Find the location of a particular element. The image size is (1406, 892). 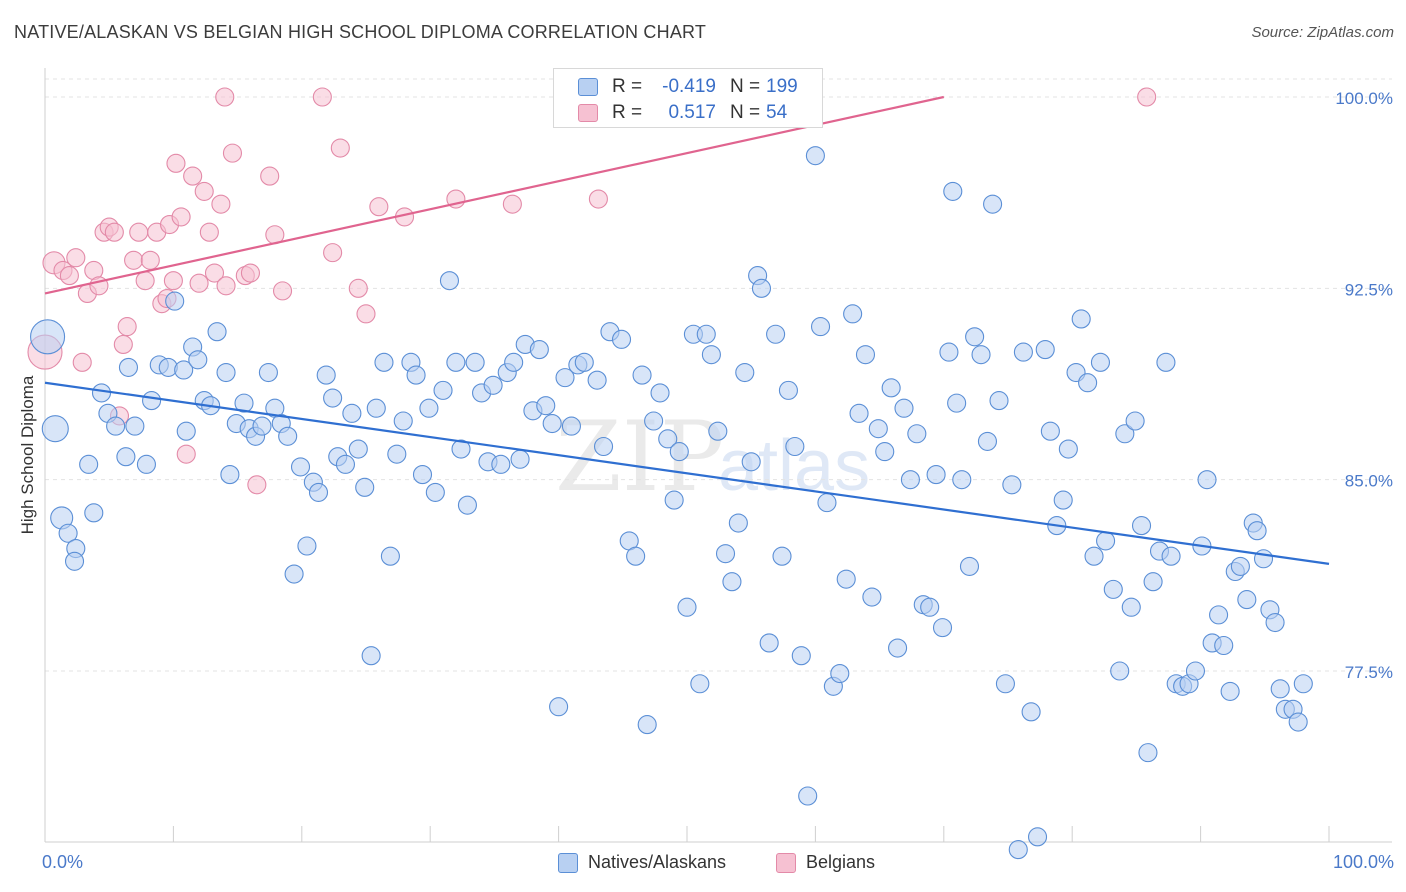

y-tick-label: 100.0% is located at coordinates (1364, 98).